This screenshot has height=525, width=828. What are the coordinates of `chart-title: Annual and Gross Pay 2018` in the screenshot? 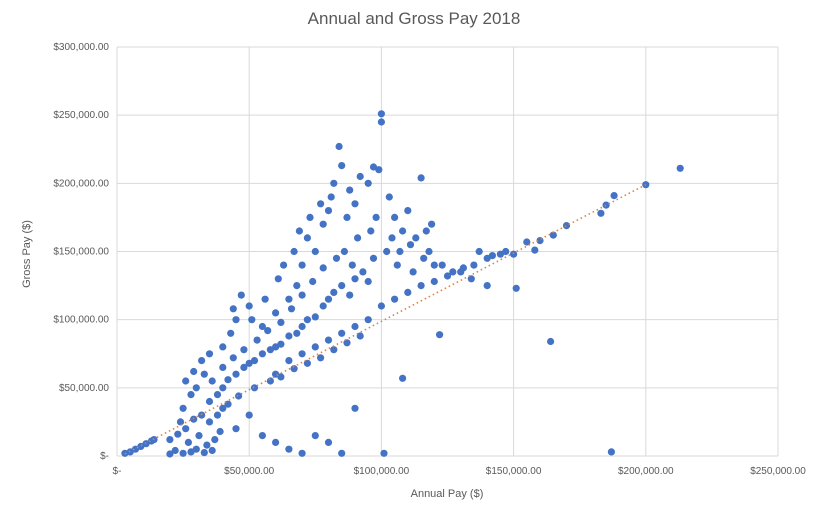 It's located at (414, 18).